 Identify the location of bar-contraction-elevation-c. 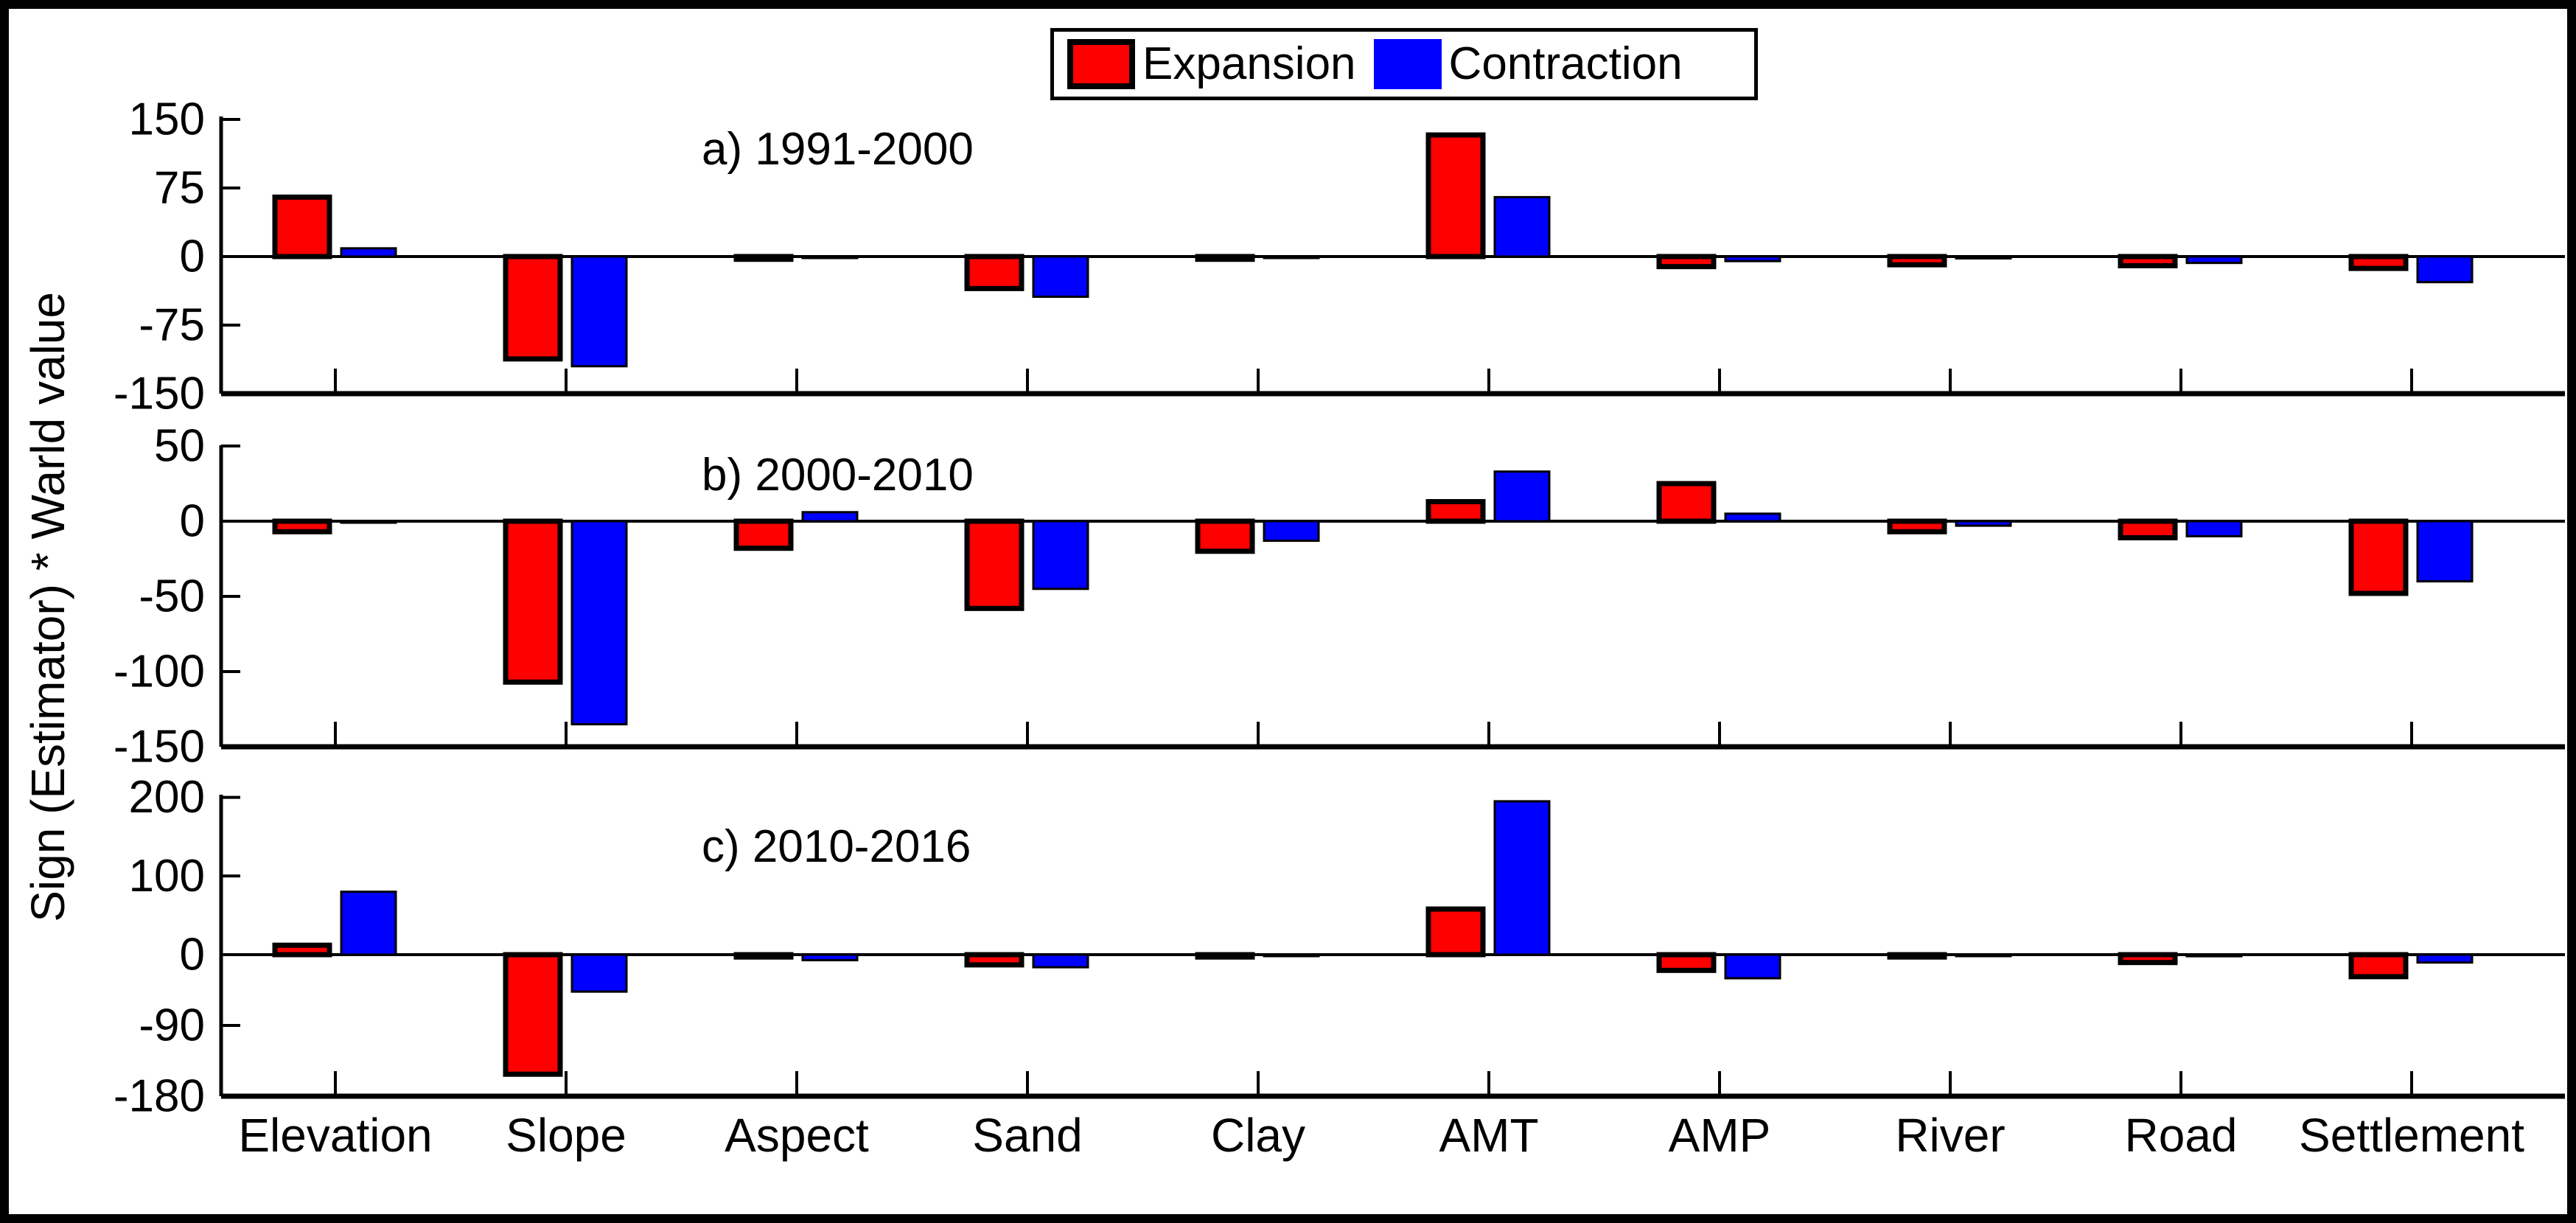
(368, 923).